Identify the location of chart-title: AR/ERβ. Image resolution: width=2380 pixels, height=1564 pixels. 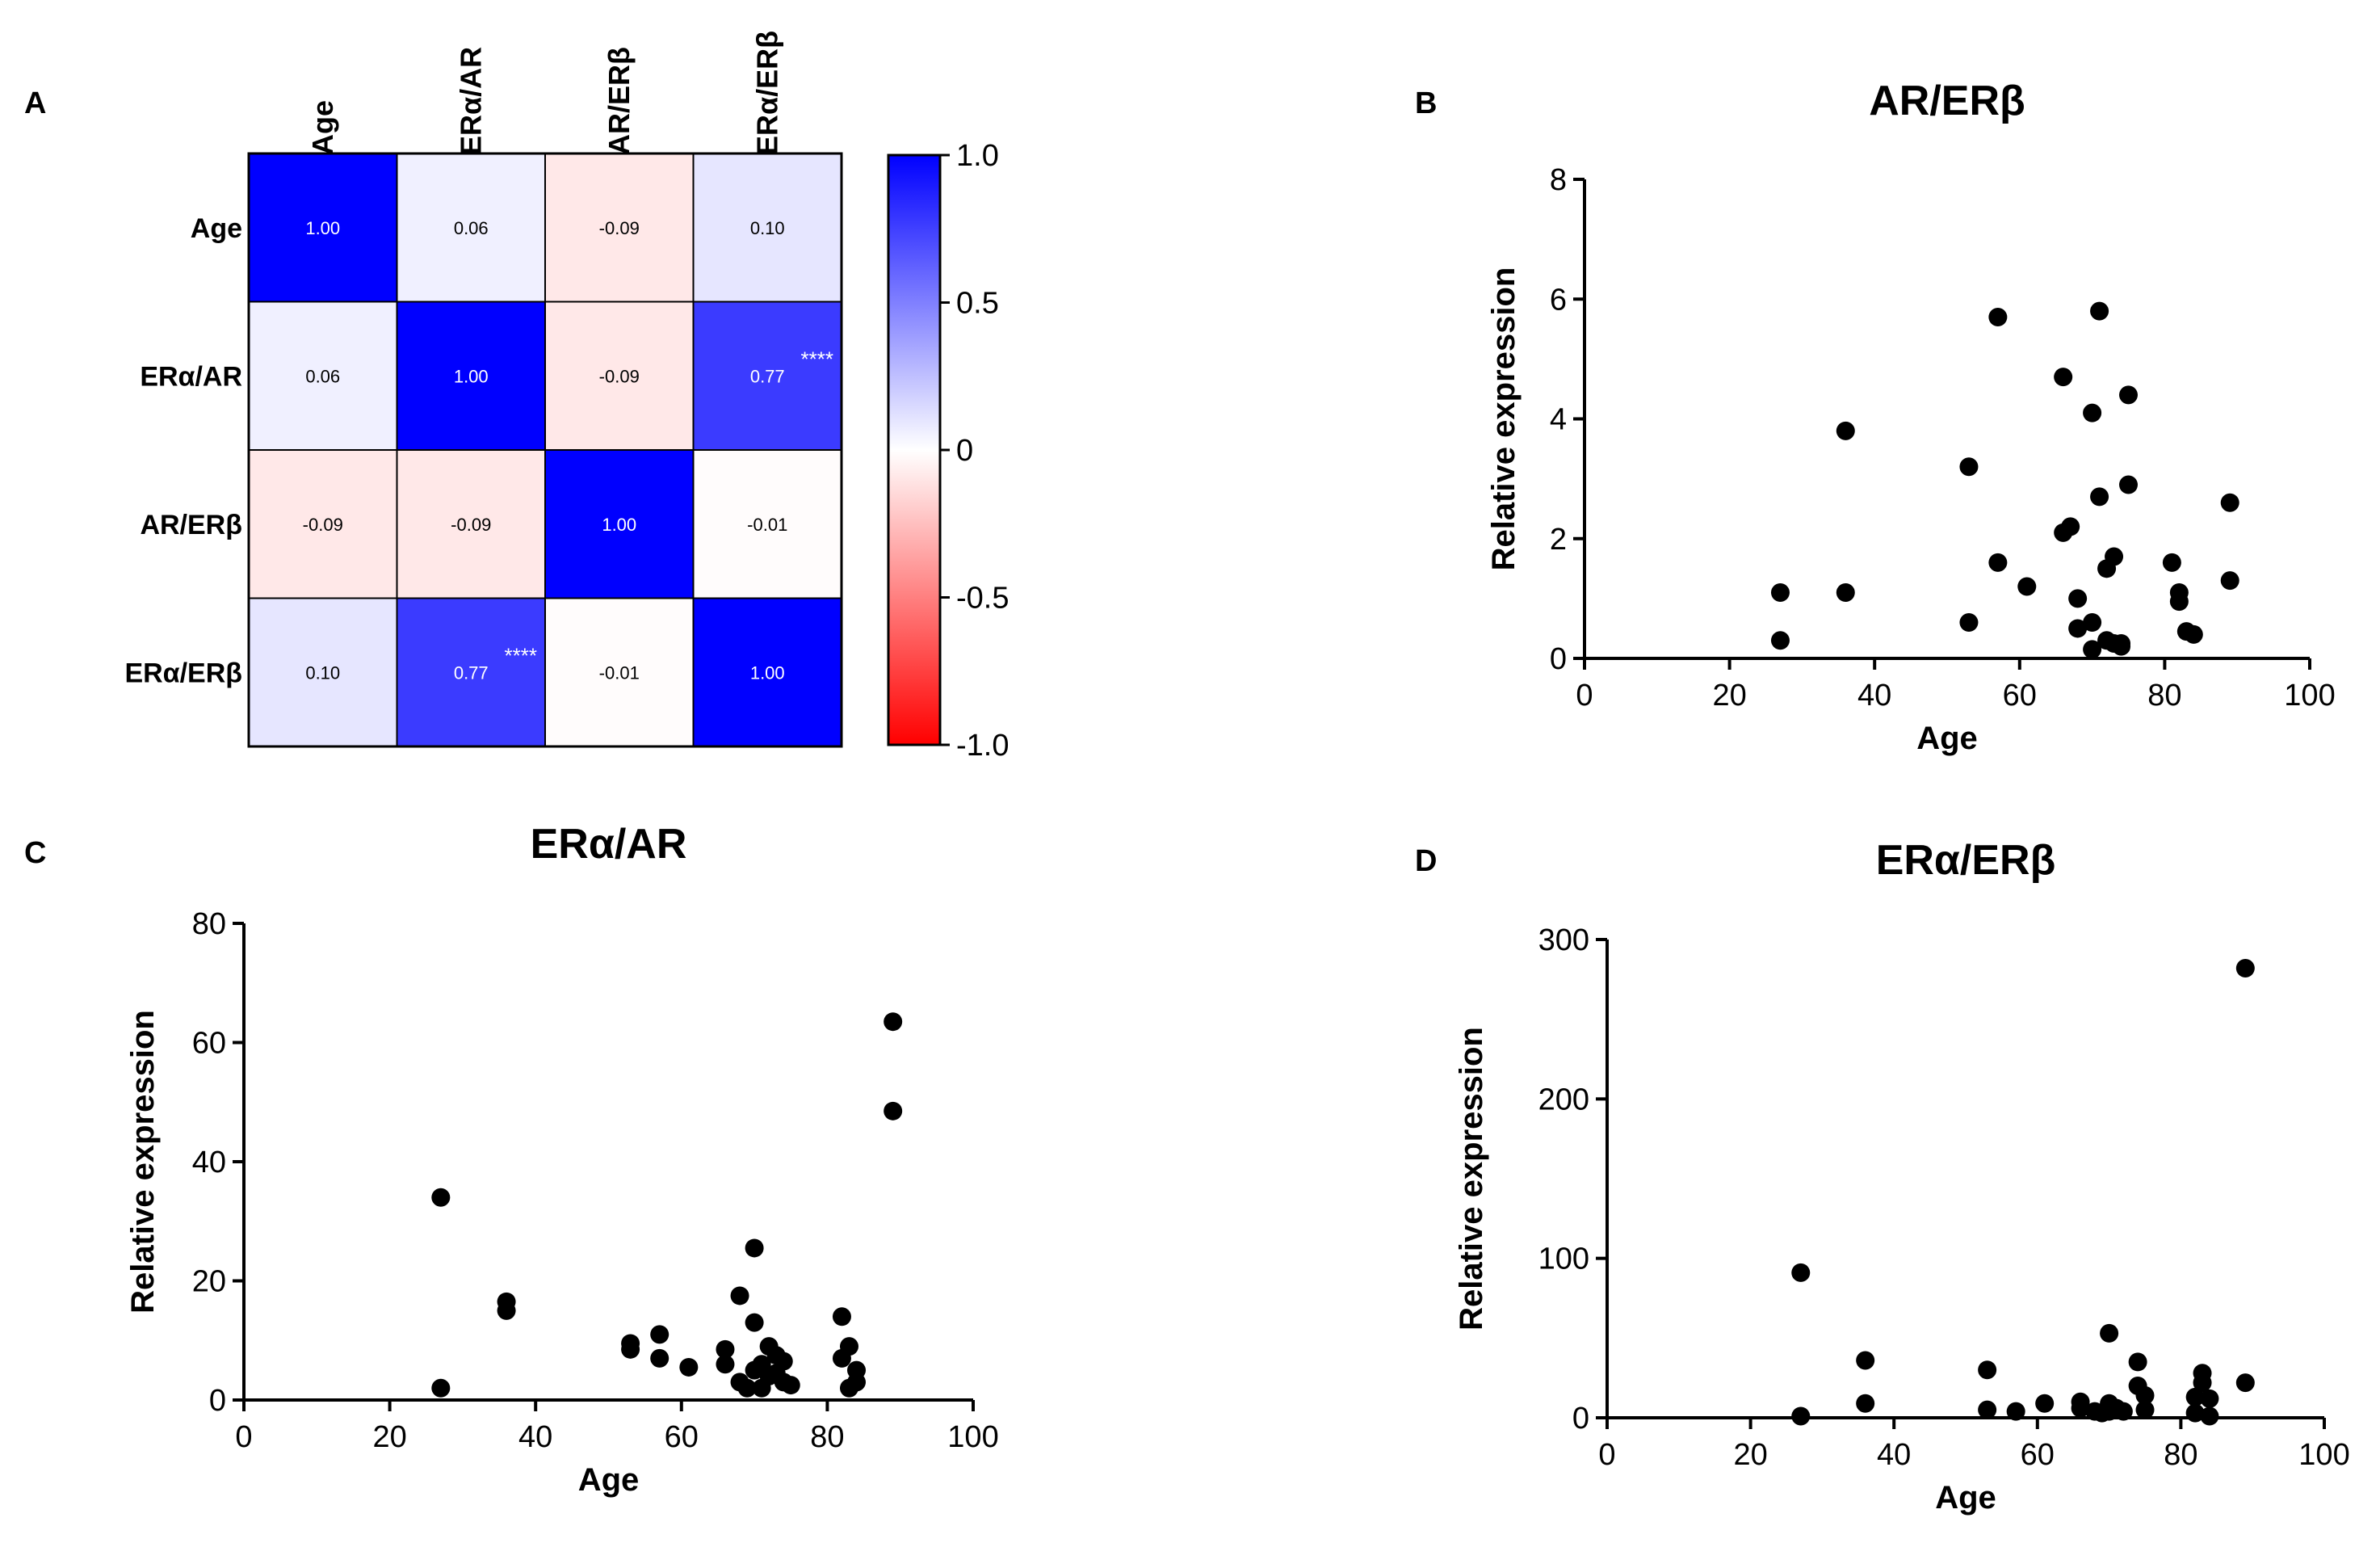
(1947, 101).